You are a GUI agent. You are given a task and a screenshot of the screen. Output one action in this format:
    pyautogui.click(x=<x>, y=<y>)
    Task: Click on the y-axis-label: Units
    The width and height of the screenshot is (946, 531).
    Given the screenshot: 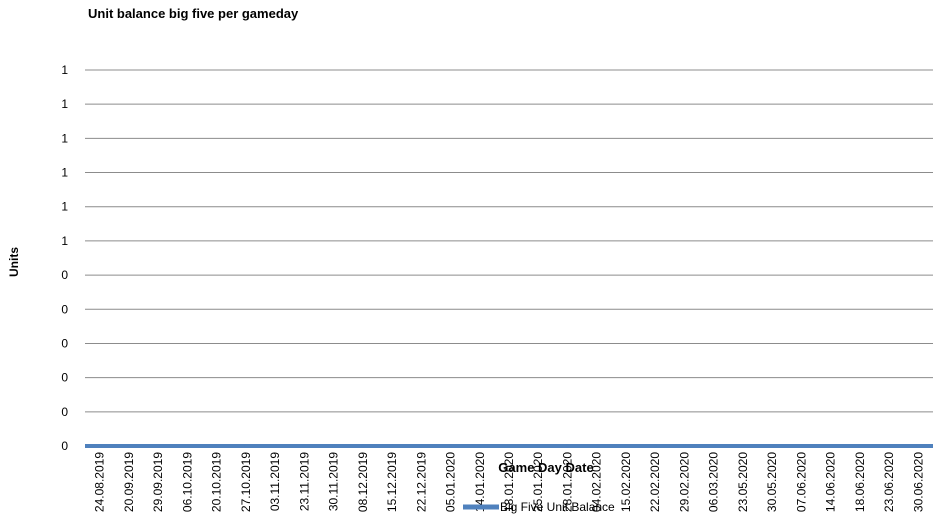 What is the action you would take?
    pyautogui.click(x=14, y=262)
    